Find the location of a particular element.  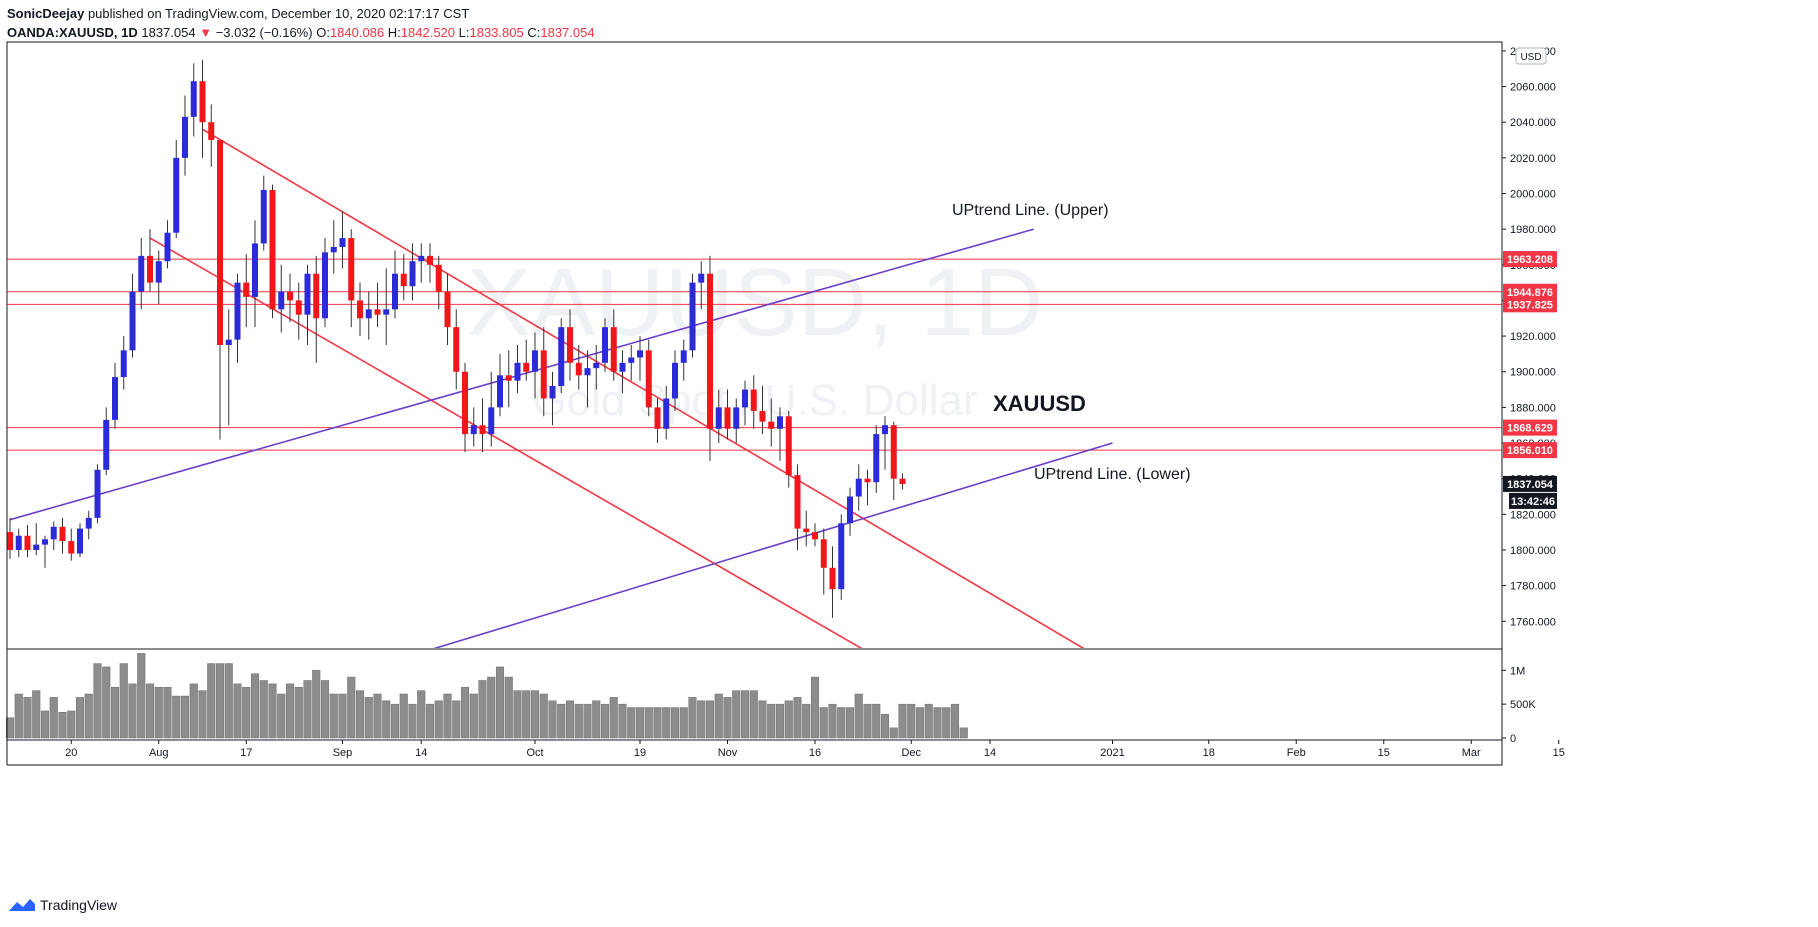

last-price-box is located at coordinates (1530, 483).